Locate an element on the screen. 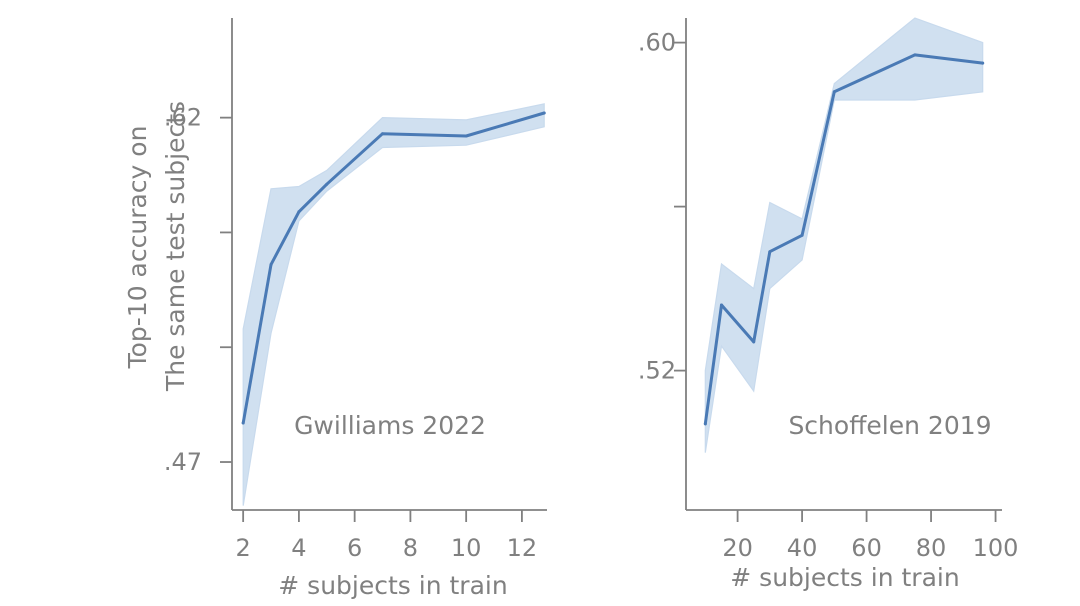 This screenshot has width=1080, height=606. x-tick-label-schoffelen: 80 is located at coordinates (931, 548).